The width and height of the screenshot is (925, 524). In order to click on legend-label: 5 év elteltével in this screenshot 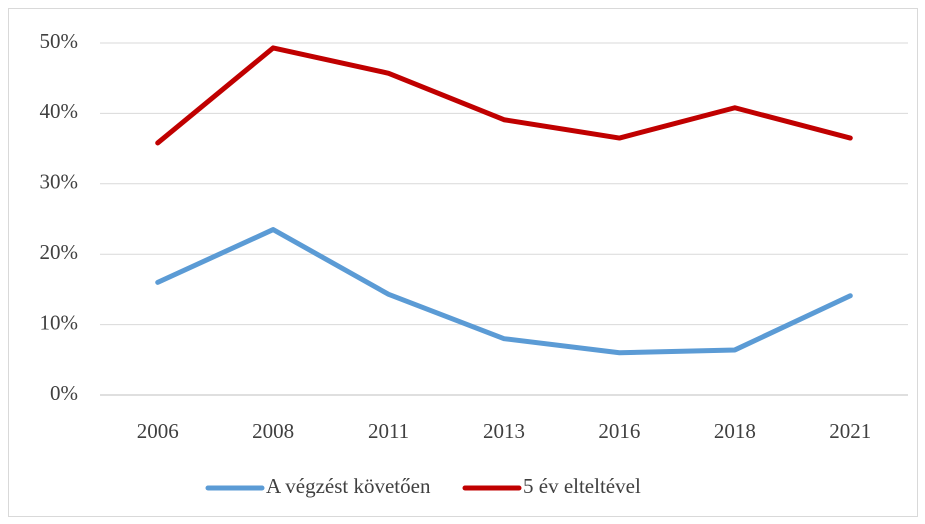, I will do `click(582, 486)`.